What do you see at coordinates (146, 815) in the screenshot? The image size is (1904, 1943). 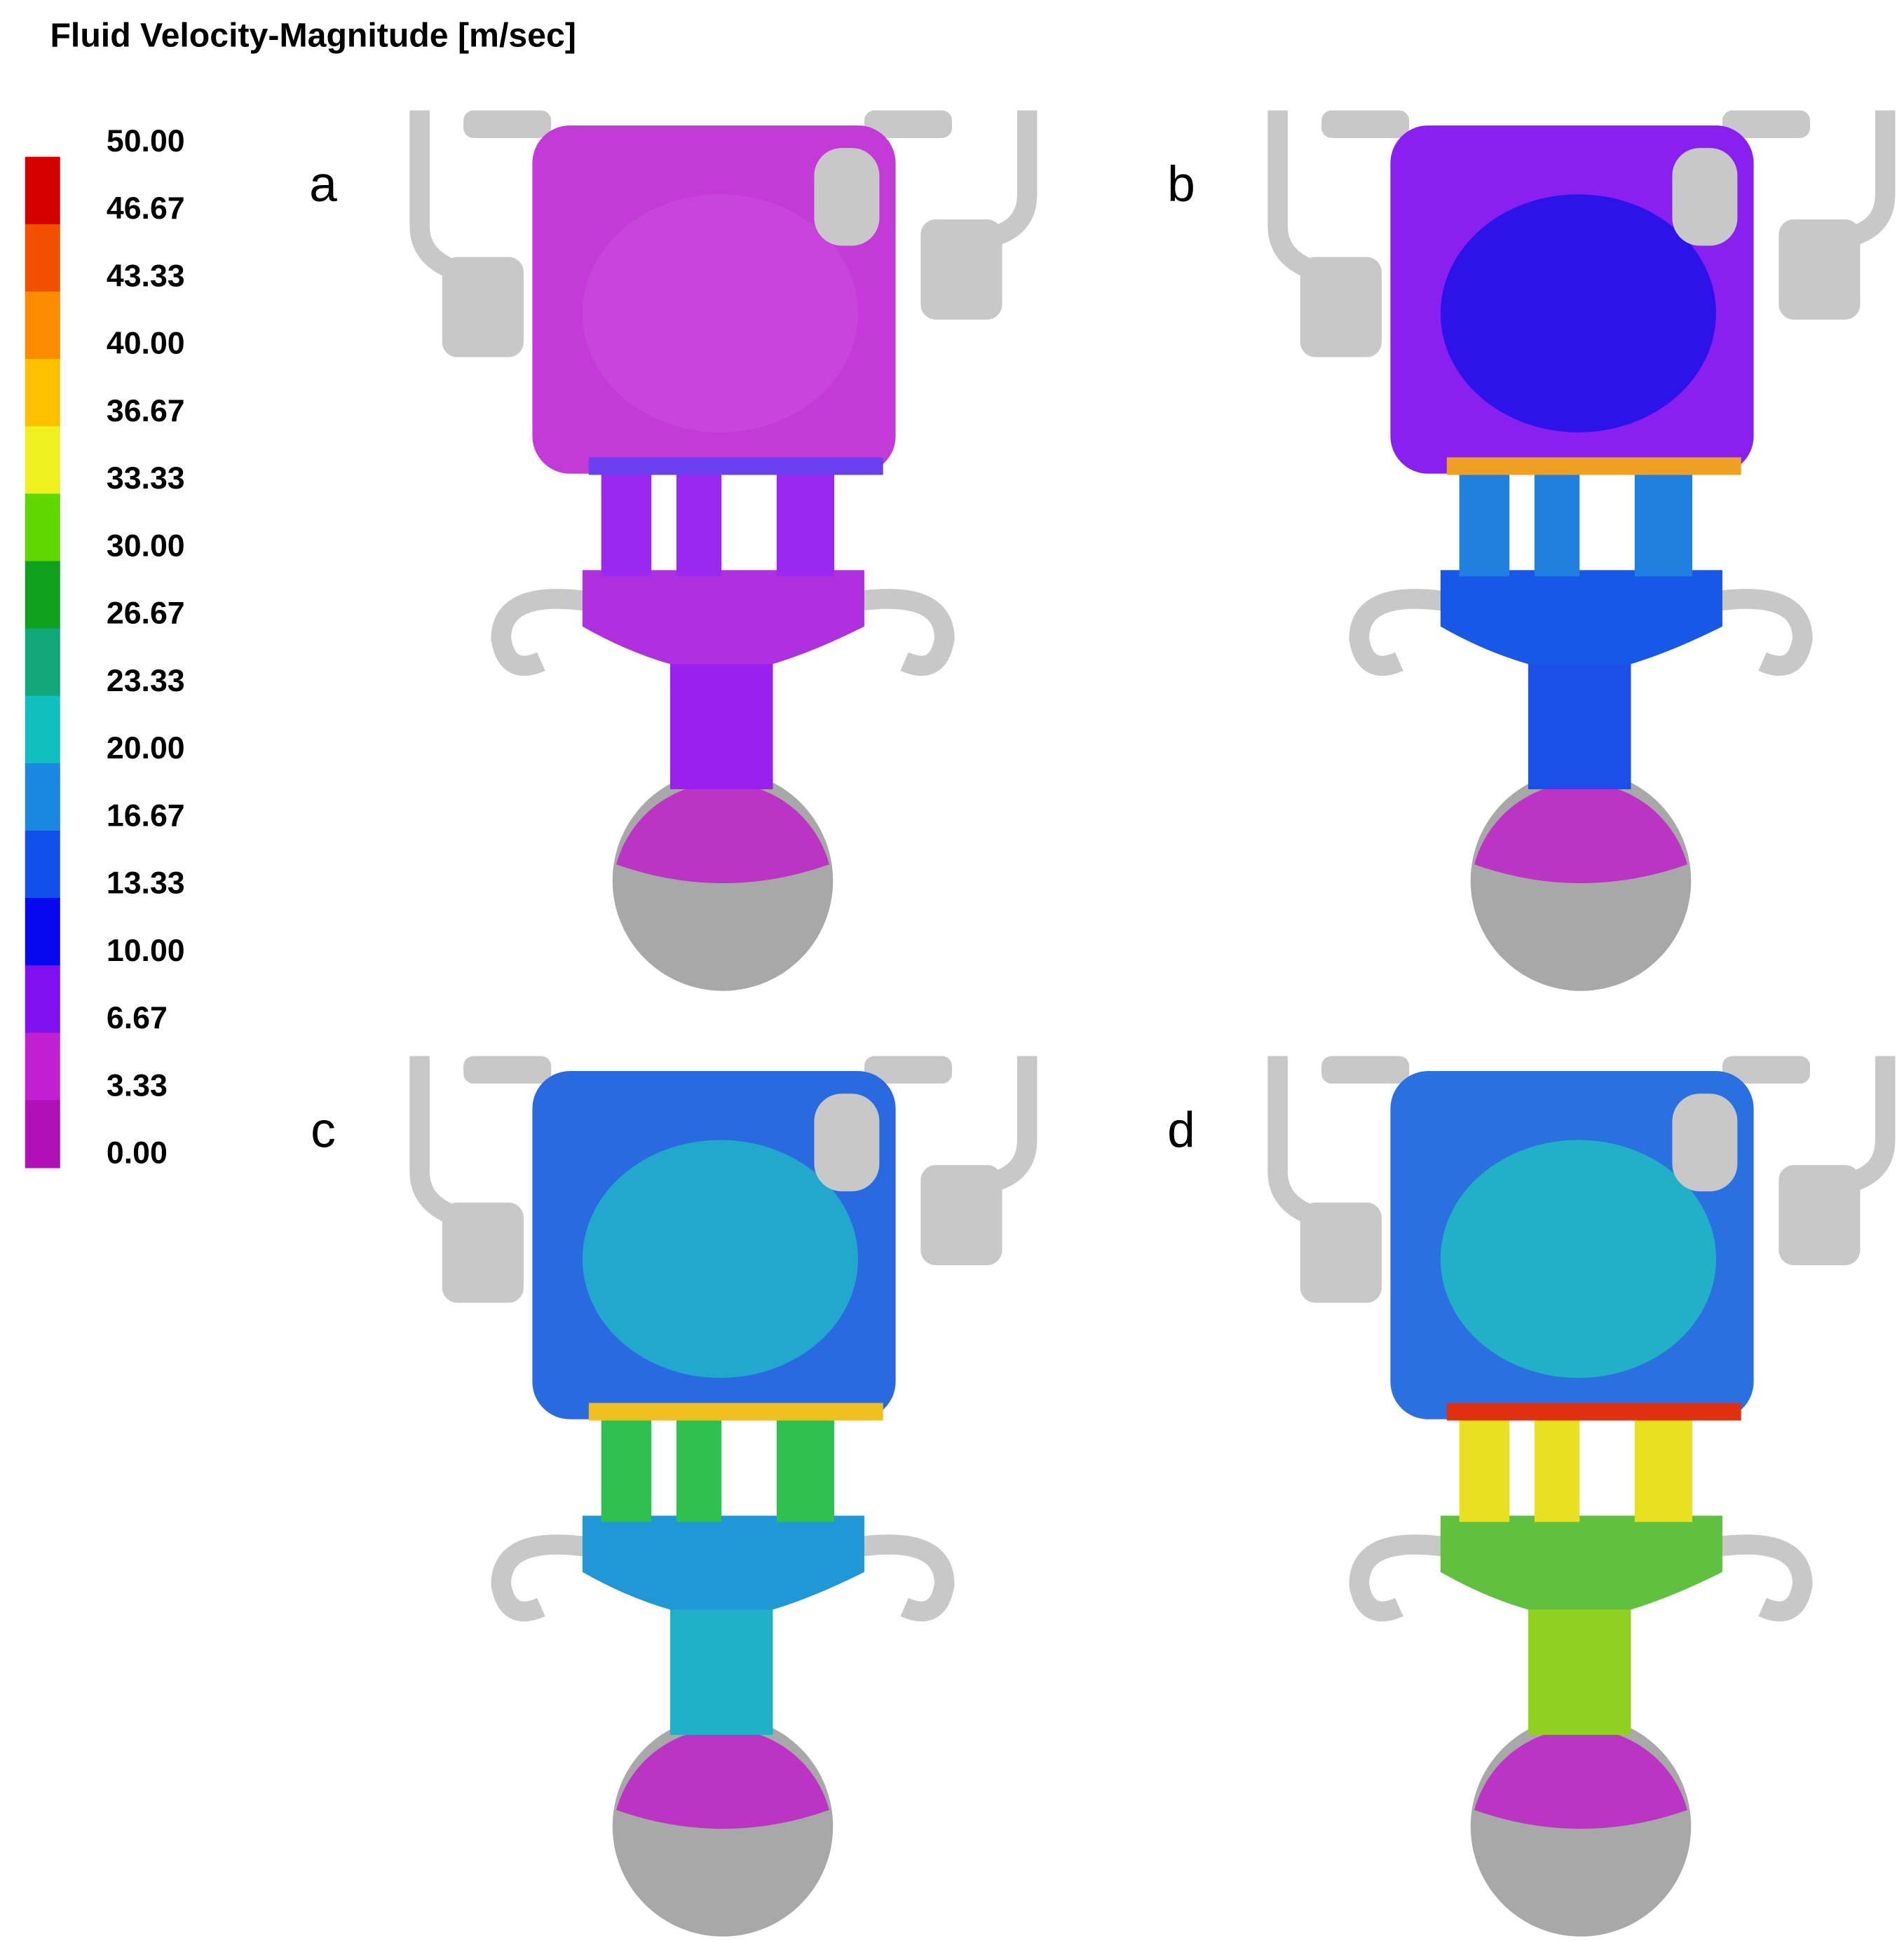 I see `legend-label: 16.67` at bounding box center [146, 815].